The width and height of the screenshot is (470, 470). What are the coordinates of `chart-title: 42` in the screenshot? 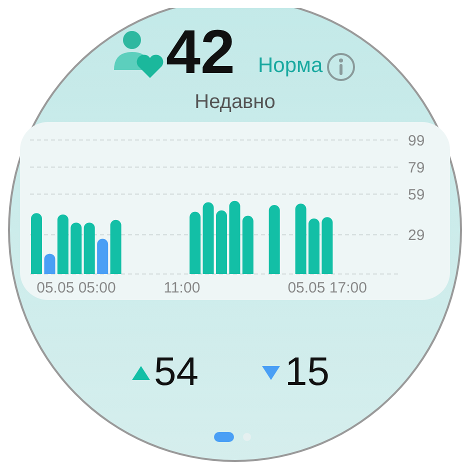 It's located at (200, 53).